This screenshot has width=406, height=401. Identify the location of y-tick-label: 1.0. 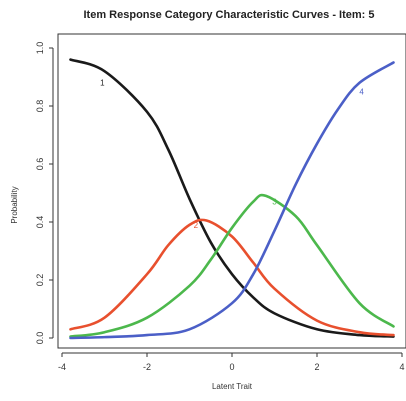
(40, 48).